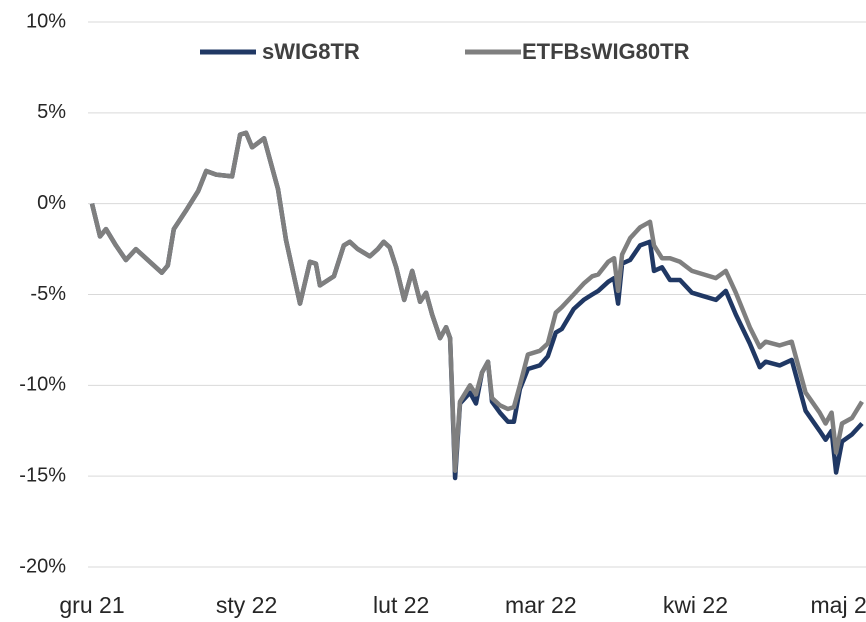 The width and height of the screenshot is (866, 622). Describe the element at coordinates (695, 605) in the screenshot. I see `x-tick-label: kwi 22` at that location.